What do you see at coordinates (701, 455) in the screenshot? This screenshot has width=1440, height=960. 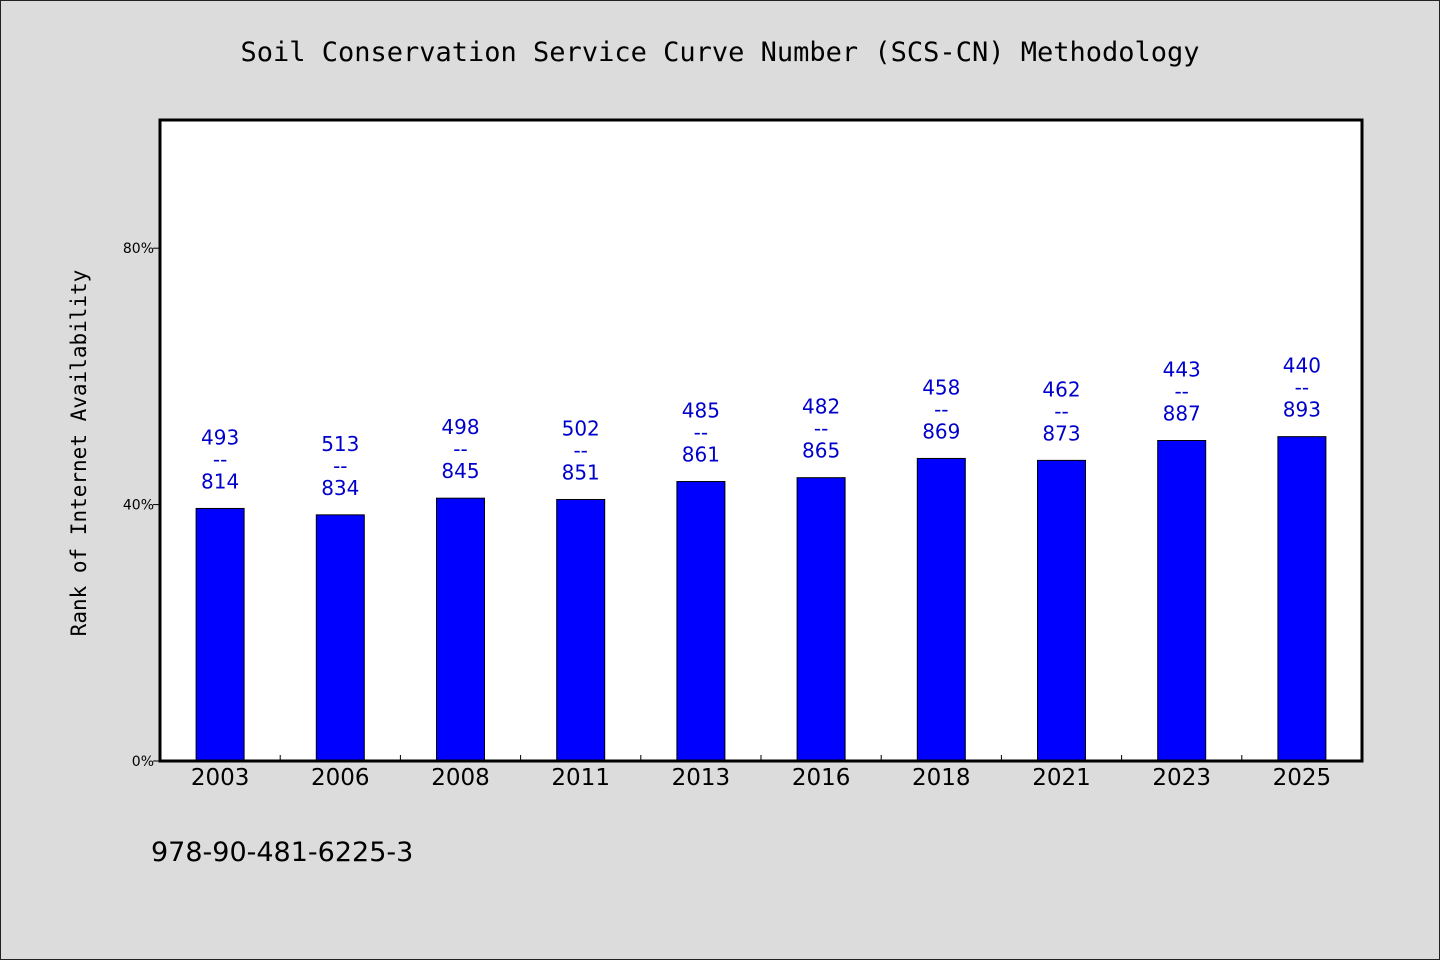 I see `bar-label-bottom-2013: 861` at bounding box center [701, 455].